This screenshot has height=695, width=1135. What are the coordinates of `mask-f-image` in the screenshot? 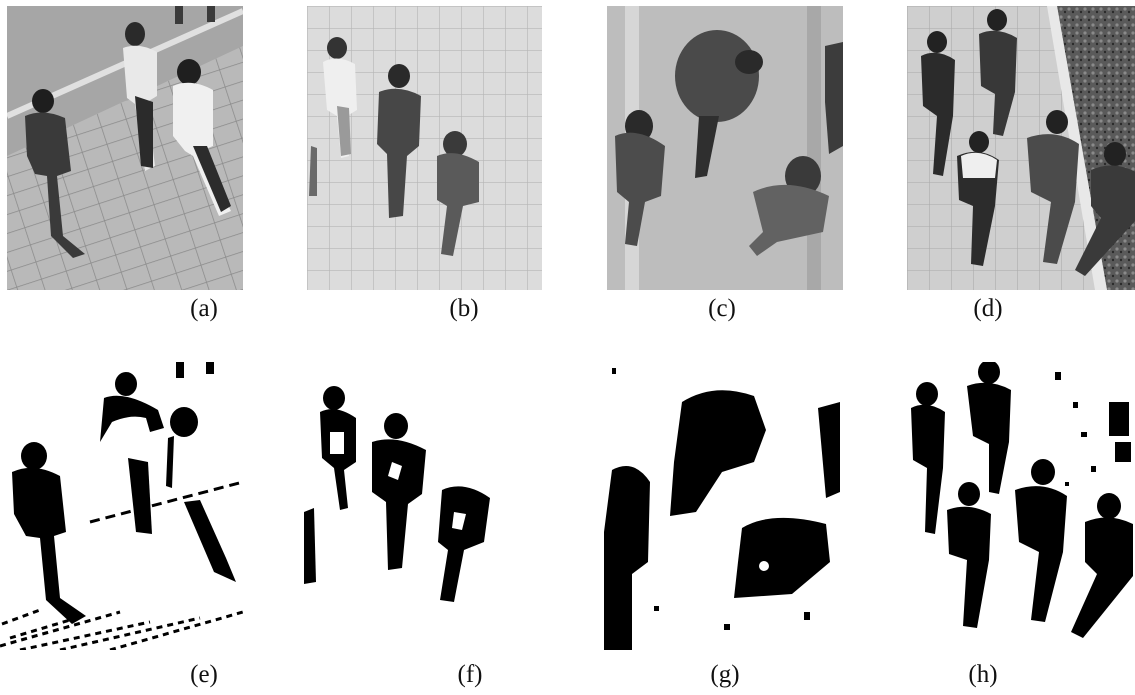 It's located at (423, 506).